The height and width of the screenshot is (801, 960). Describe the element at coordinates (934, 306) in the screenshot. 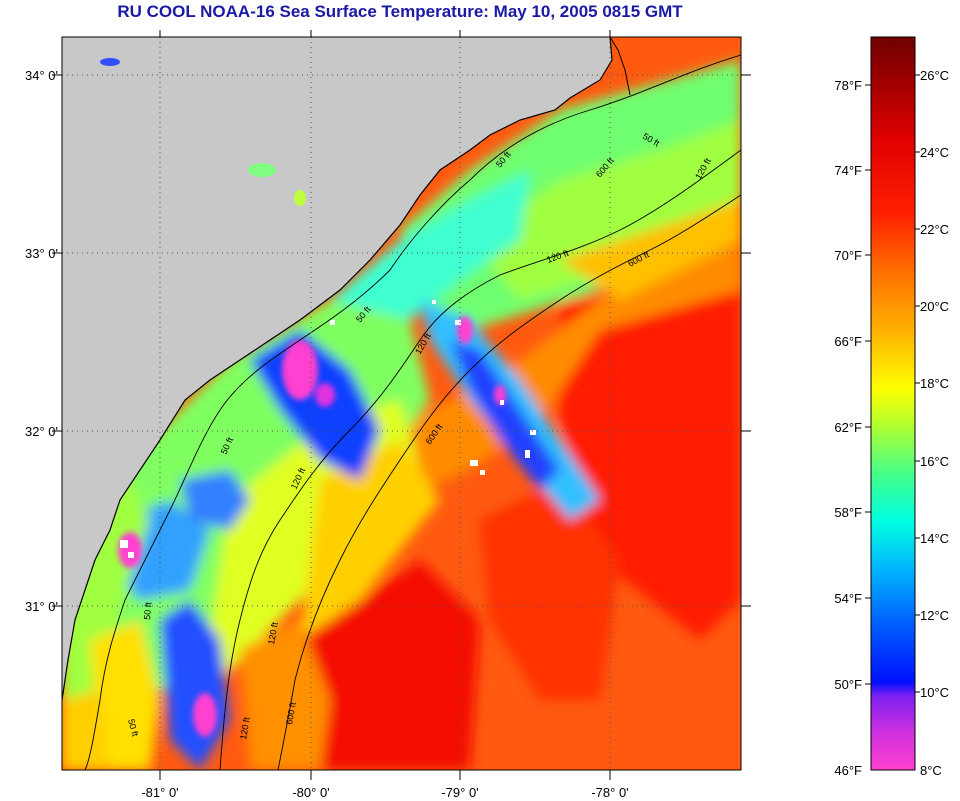

I see `colorbar-c-label: 20°C` at that location.